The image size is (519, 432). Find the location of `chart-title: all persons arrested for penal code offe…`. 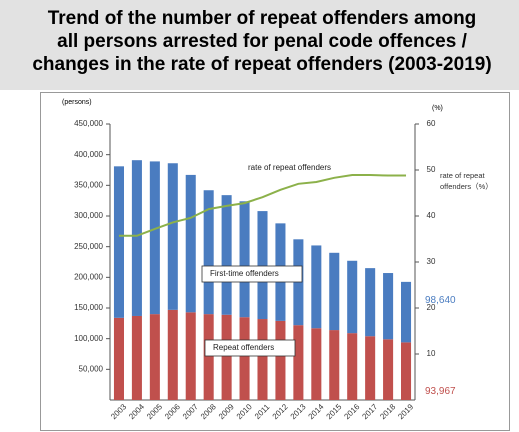

chart-title: all persons arrested for penal code offe… is located at coordinates (262, 41).